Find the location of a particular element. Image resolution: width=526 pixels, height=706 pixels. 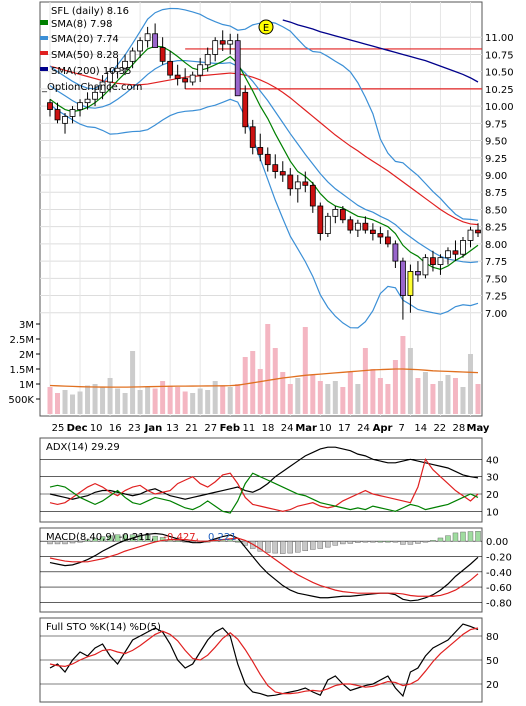

price-tick-label: 8.75 is located at coordinates (496, 193).